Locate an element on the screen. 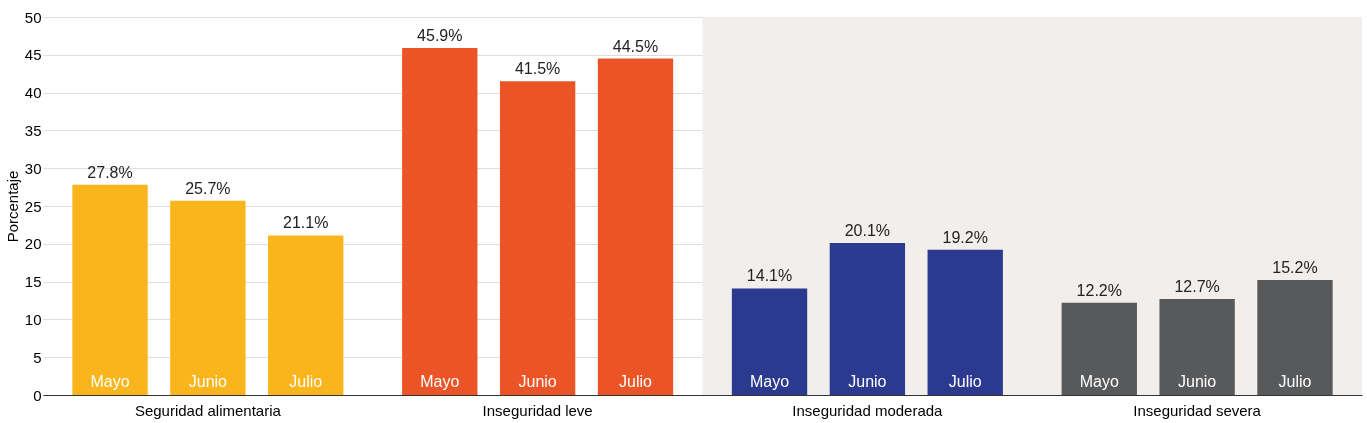 Image resolution: width=1367 pixels, height=423 pixels. x-tick-label: Inseguridad leve is located at coordinates (537, 410).